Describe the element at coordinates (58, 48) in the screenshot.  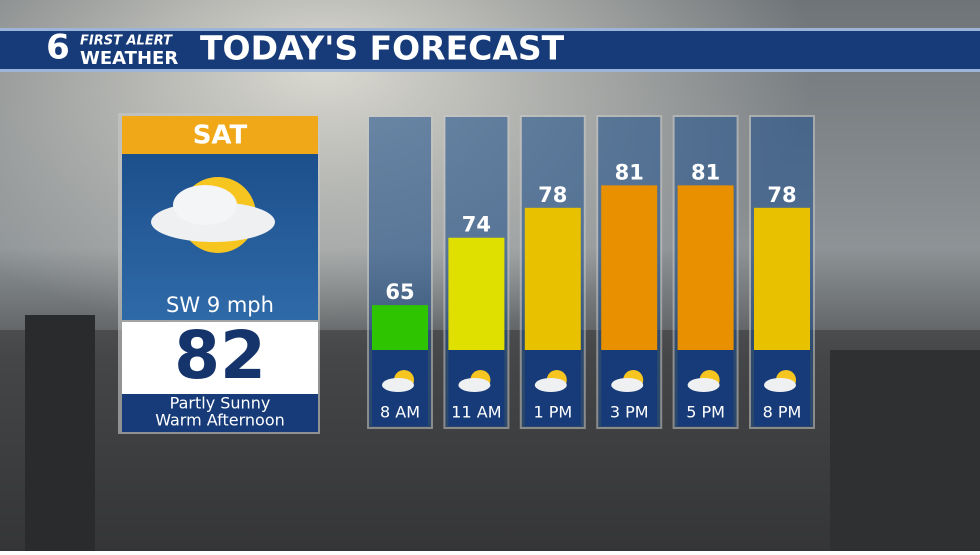
I see `logo-number: 6` at that location.